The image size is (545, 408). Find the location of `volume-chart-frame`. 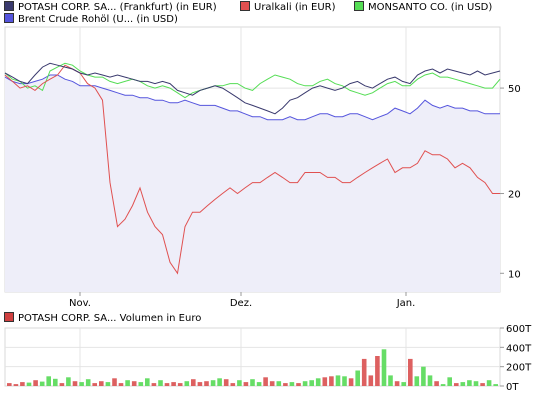

volume-chart-frame is located at coordinates (252, 357).